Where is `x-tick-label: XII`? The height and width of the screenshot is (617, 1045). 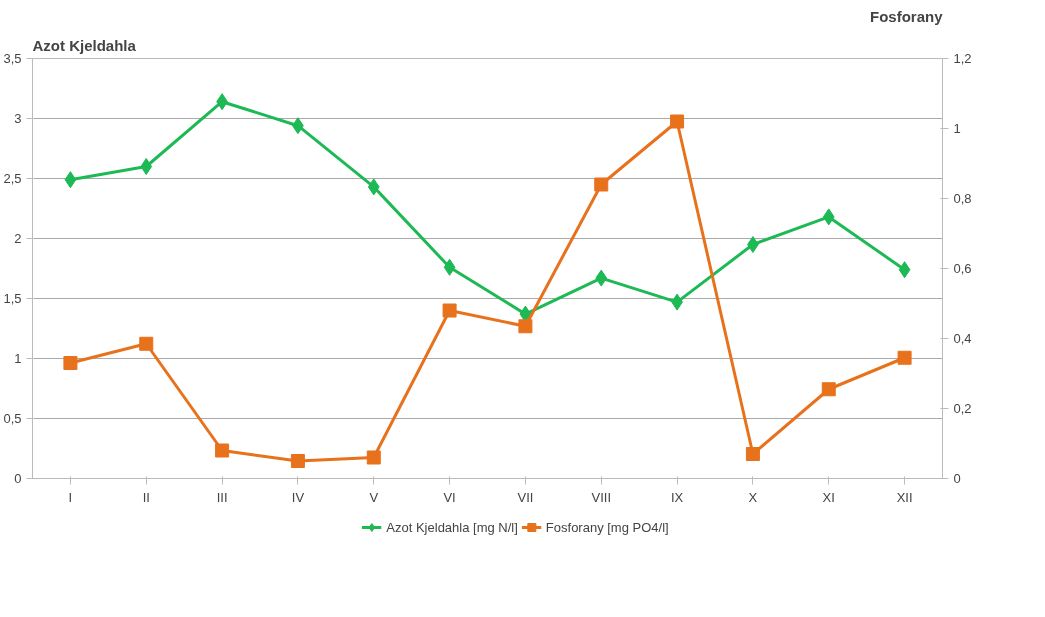 x-tick-label: XII is located at coordinates (904, 497).